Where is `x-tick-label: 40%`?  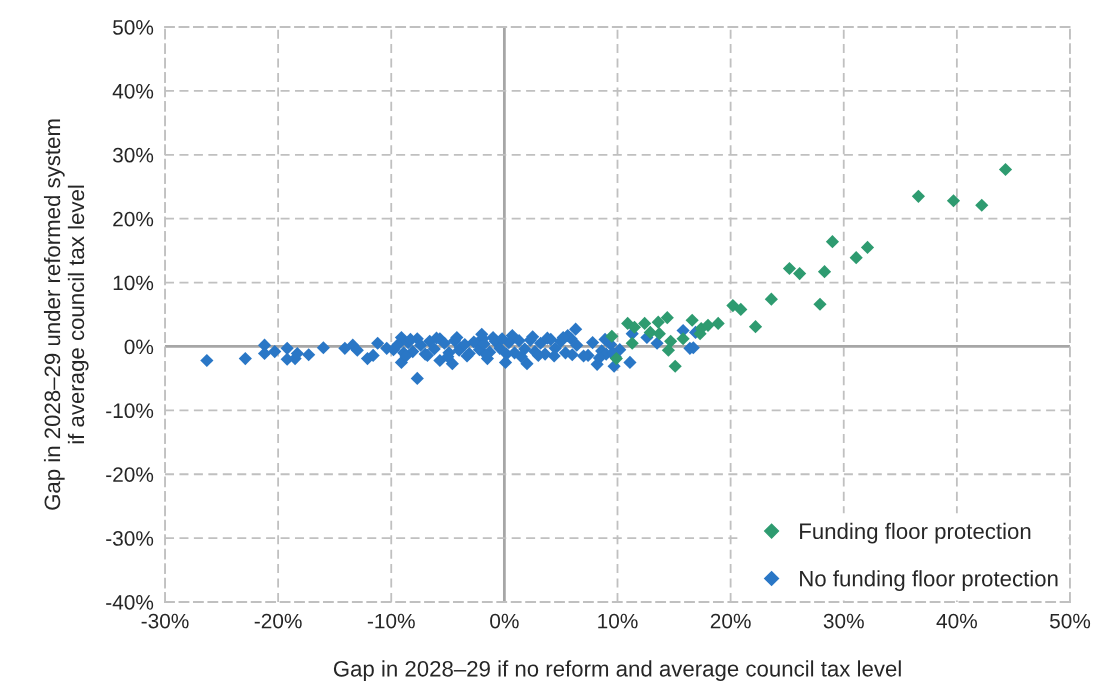
x-tick-label: 40% is located at coordinates (956, 621).